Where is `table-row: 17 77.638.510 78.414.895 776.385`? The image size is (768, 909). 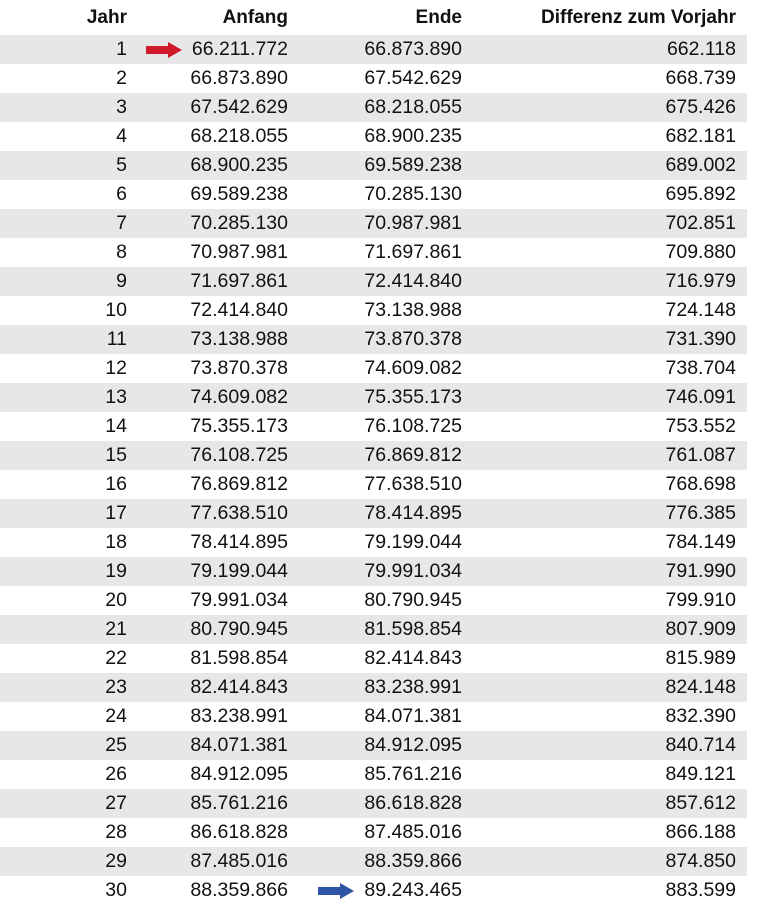
table-row: 17 77.638.510 78.414.895 776.385 is located at coordinates (373, 513).